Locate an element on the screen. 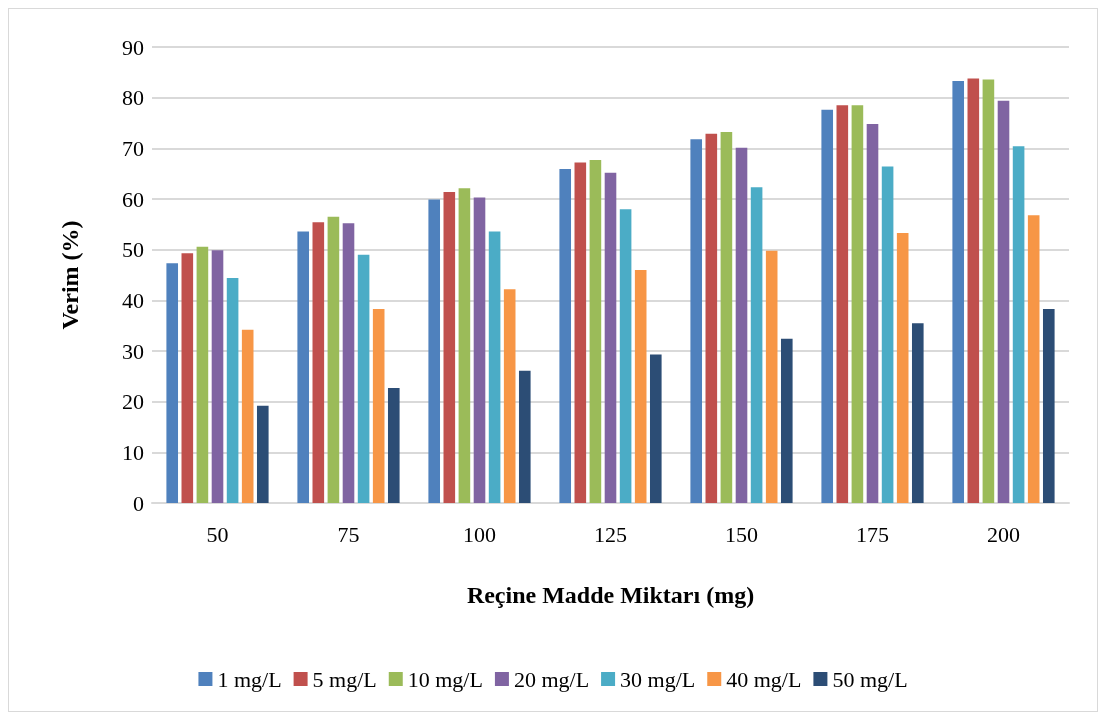  x-tick-label: 100 is located at coordinates (479, 534).